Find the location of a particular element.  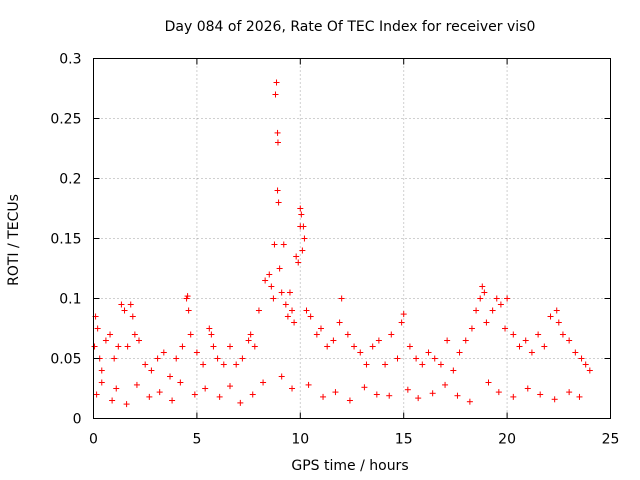

x-tick-label: 10 is located at coordinates (300, 440).